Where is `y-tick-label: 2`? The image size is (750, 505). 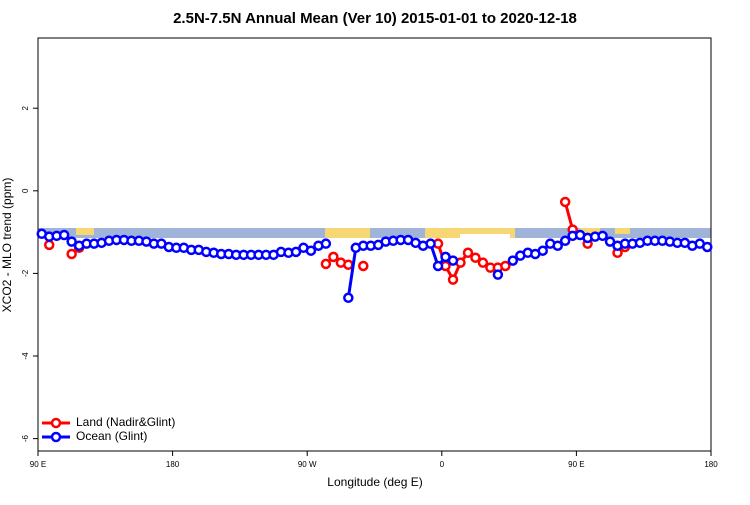 y-tick-label: 2 is located at coordinates (25, 107).